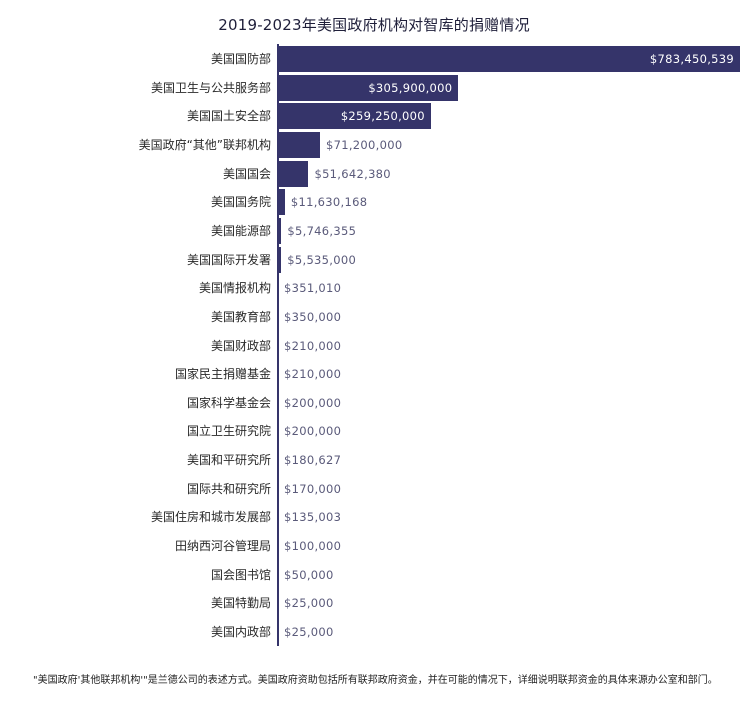 Image resolution: width=748 pixels, height=720 pixels. I want to click on bar-row: 国家民主捐赠基金 $210,000, so click(374, 374).